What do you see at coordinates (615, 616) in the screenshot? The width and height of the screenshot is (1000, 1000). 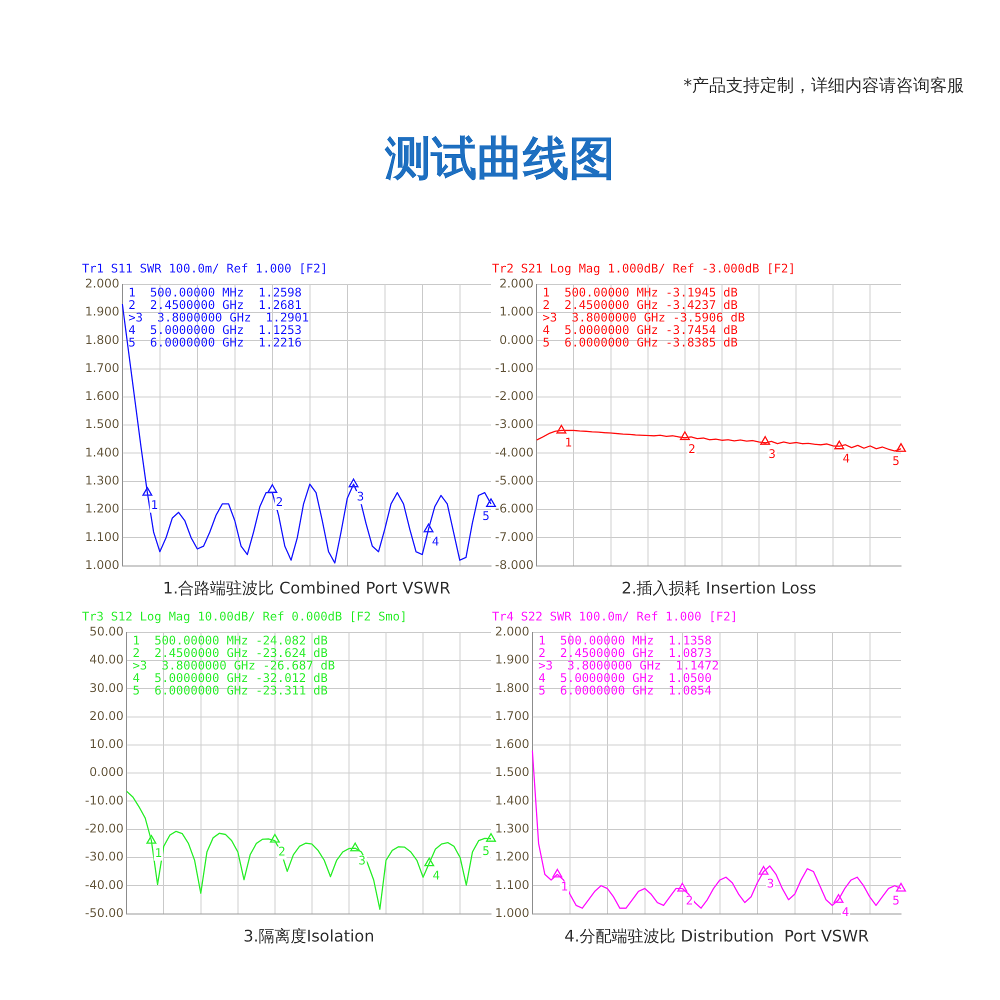 I see `chart-title: Tr4 S22 SWR 100.0m/ Ref 1.000 [F2]` at bounding box center [615, 616].